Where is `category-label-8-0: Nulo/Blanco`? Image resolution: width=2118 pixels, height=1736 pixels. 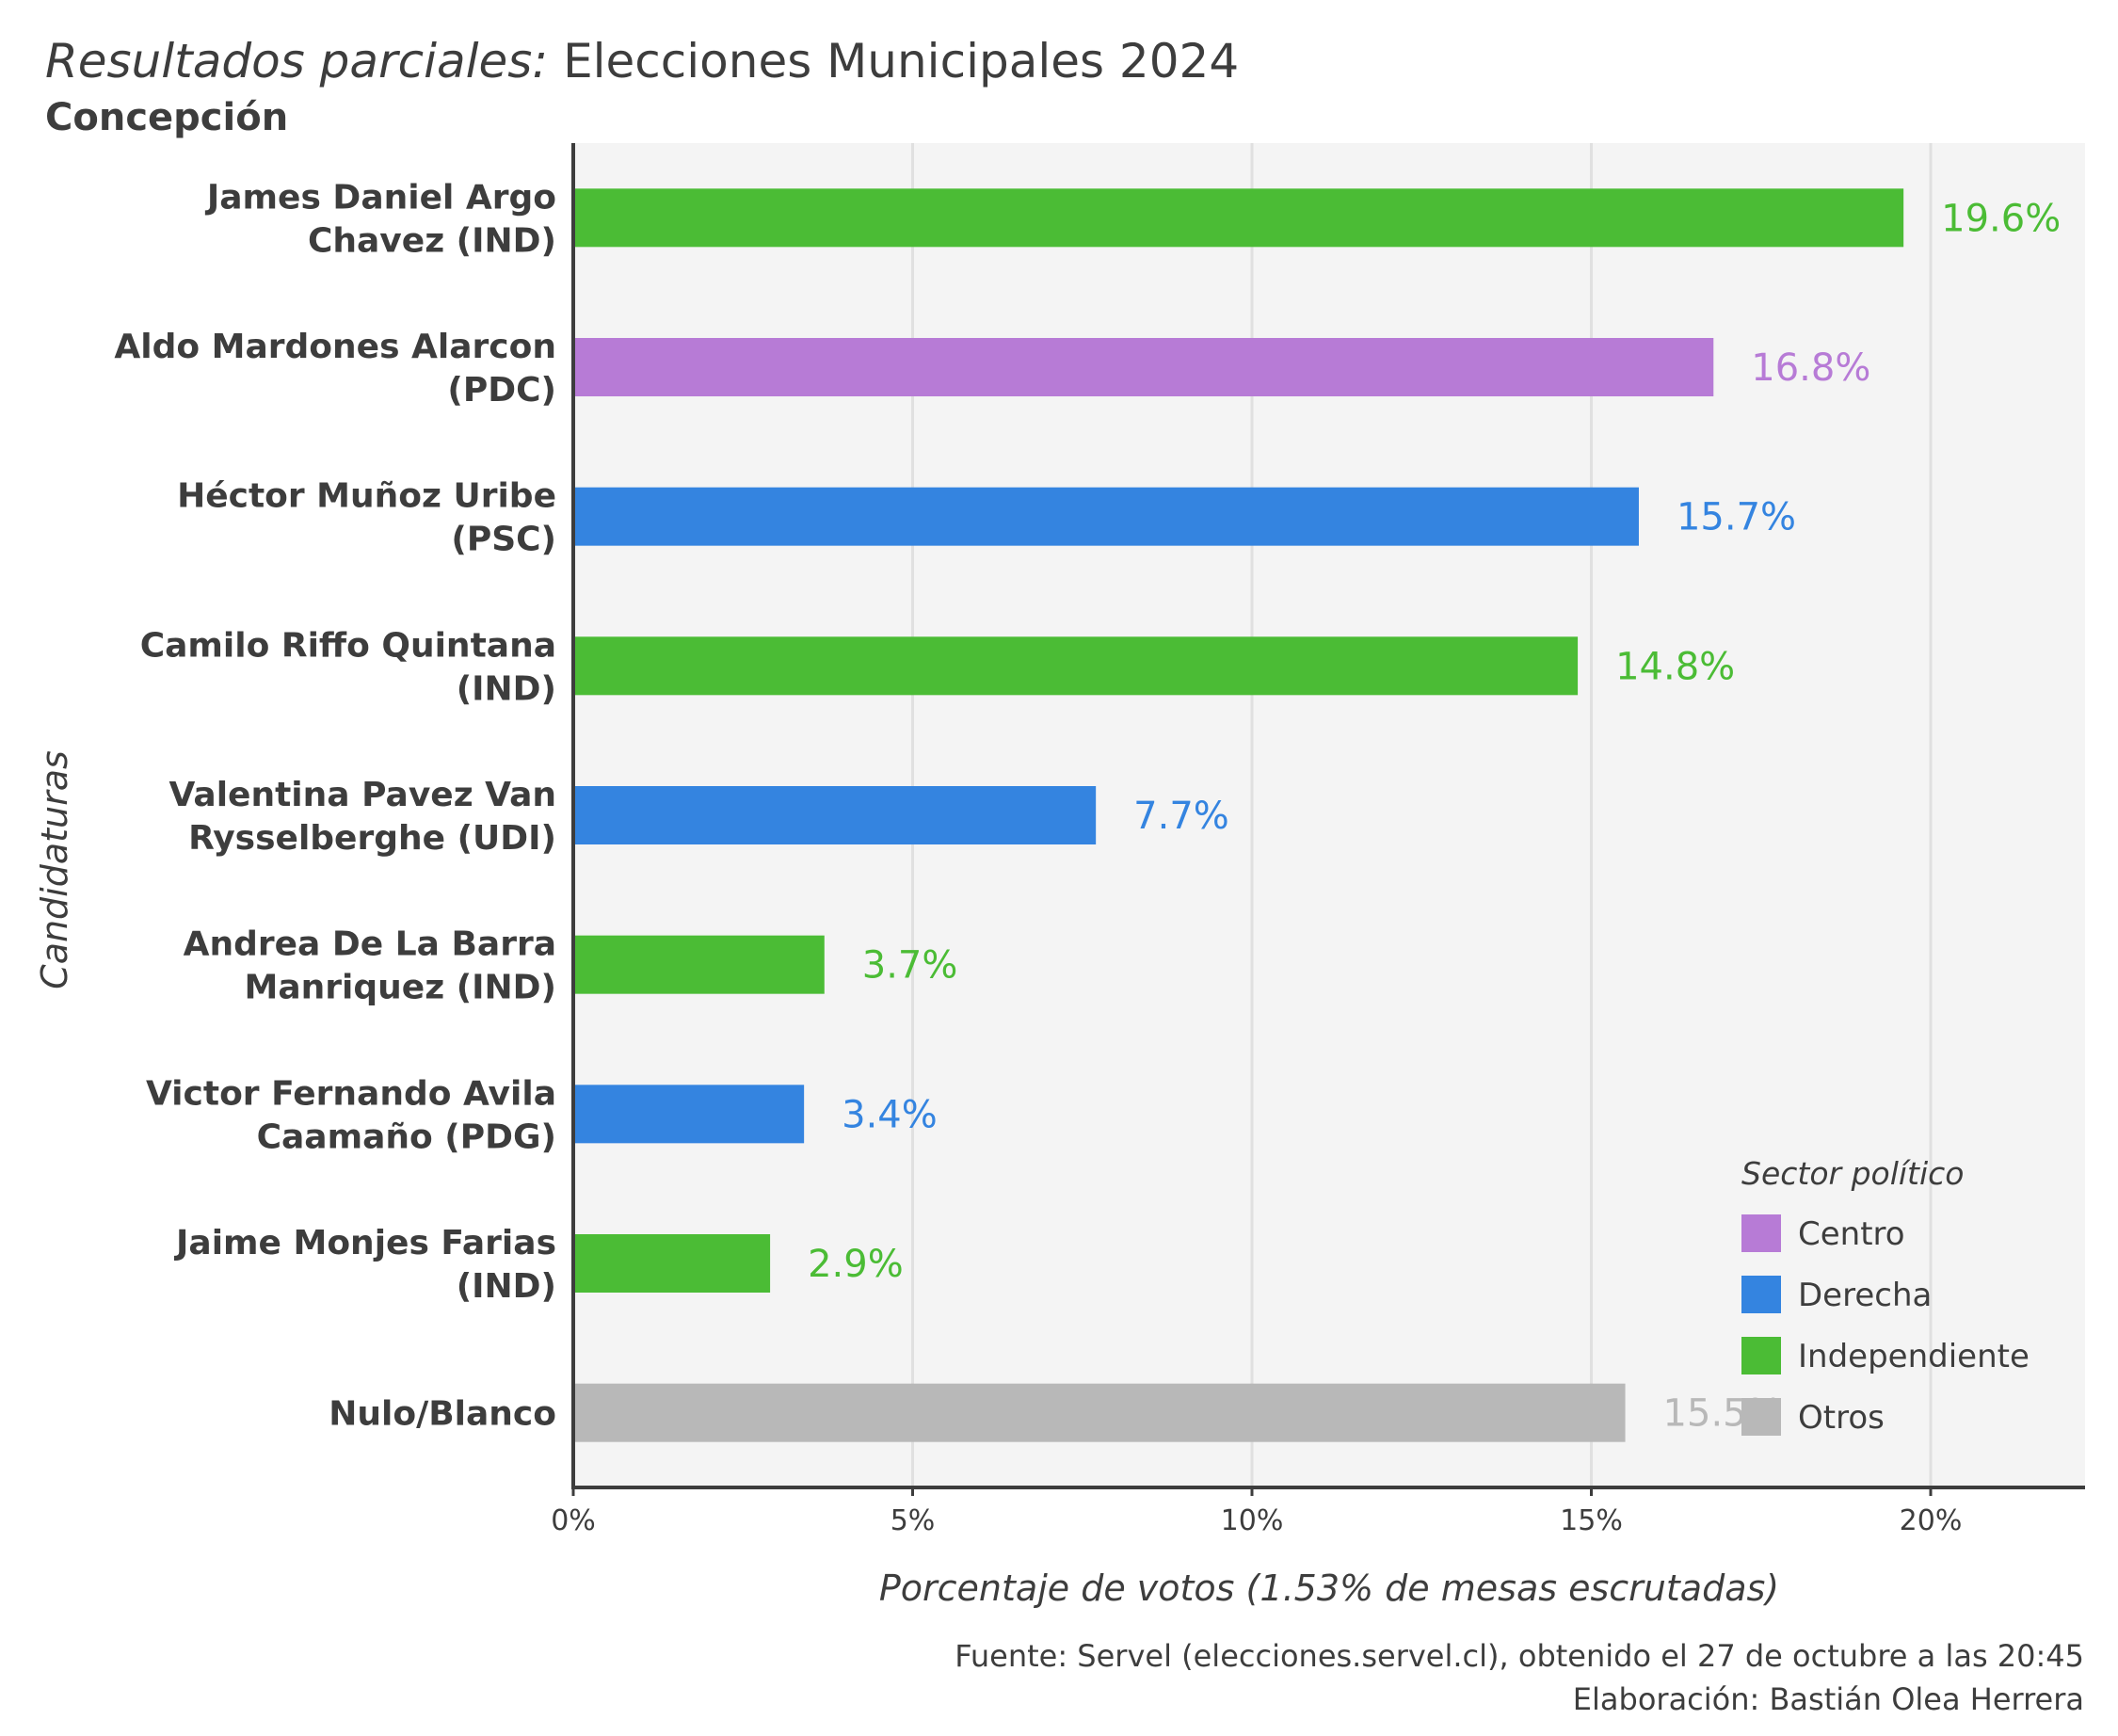 category-label-8-0: Nulo/Blanco is located at coordinates (442, 1414).